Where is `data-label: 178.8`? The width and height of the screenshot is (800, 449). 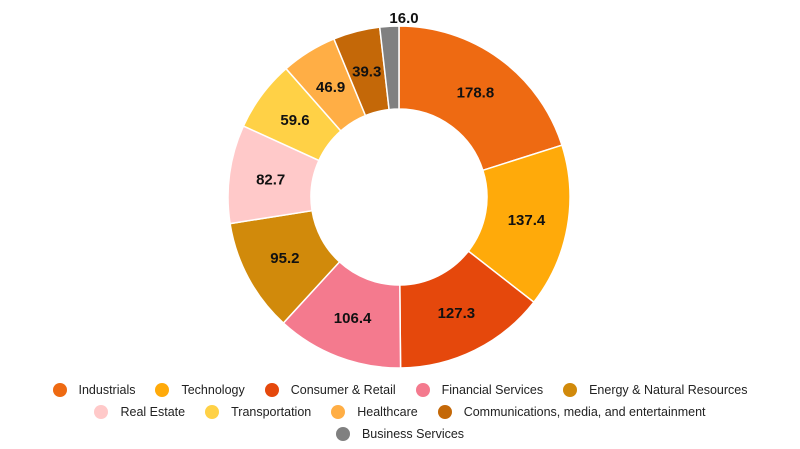
data-label: 178.8 is located at coordinates (476, 92).